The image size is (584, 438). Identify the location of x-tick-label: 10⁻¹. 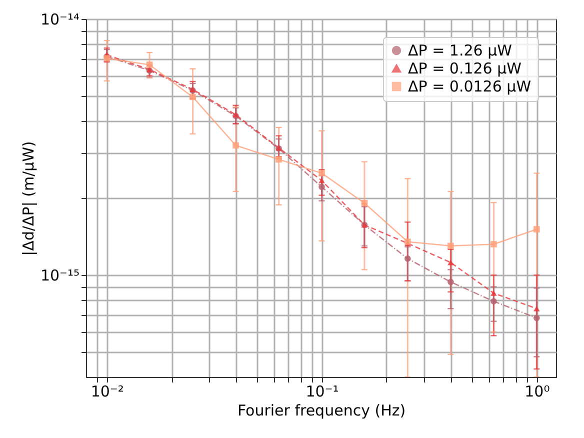
(322, 391).